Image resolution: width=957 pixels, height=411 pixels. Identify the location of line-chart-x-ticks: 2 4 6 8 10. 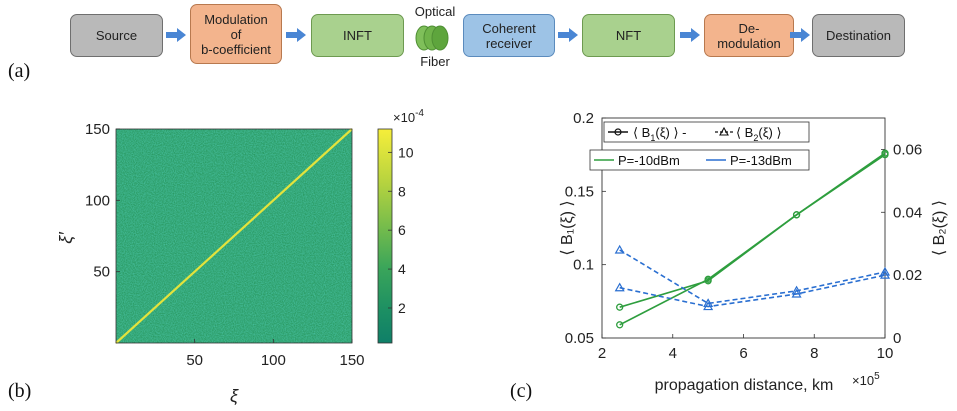
(746, 348).